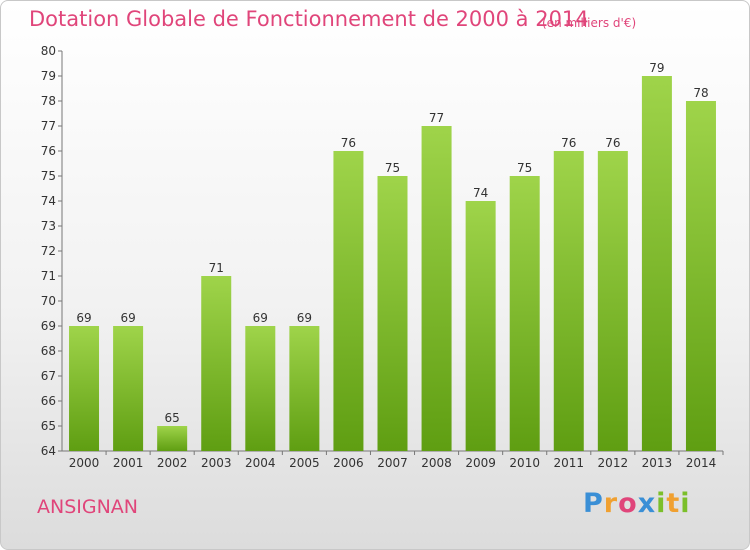 Image resolution: width=750 pixels, height=550 pixels. What do you see at coordinates (48, 151) in the screenshot?
I see `y-tick-label: 76` at bounding box center [48, 151].